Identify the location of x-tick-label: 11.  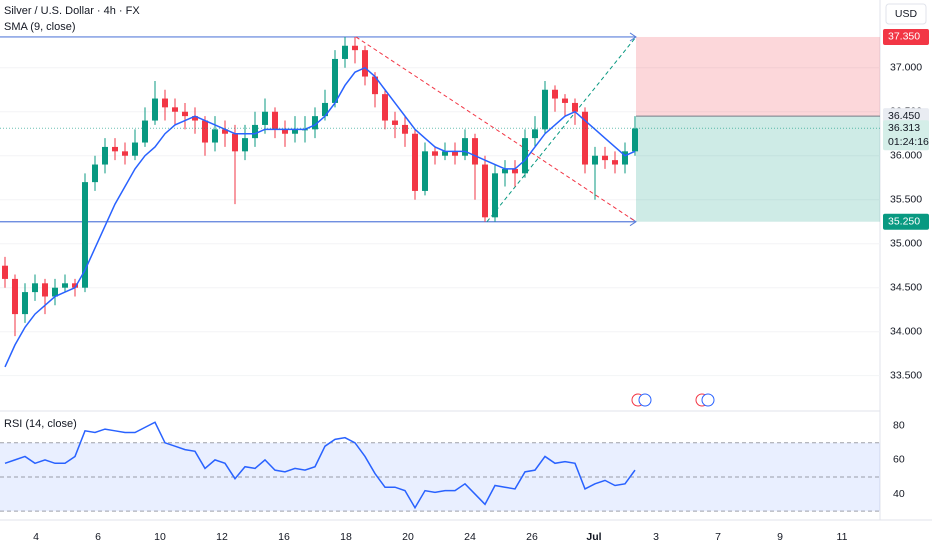
(842, 537).